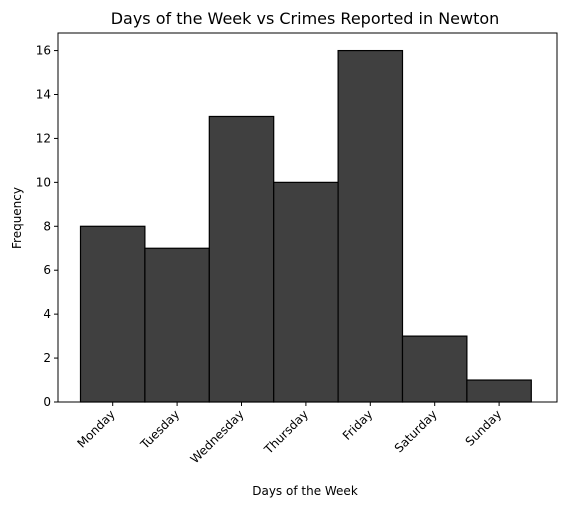  Describe the element at coordinates (17, 218) in the screenshot. I see `y-axis-label: Frequency` at that location.